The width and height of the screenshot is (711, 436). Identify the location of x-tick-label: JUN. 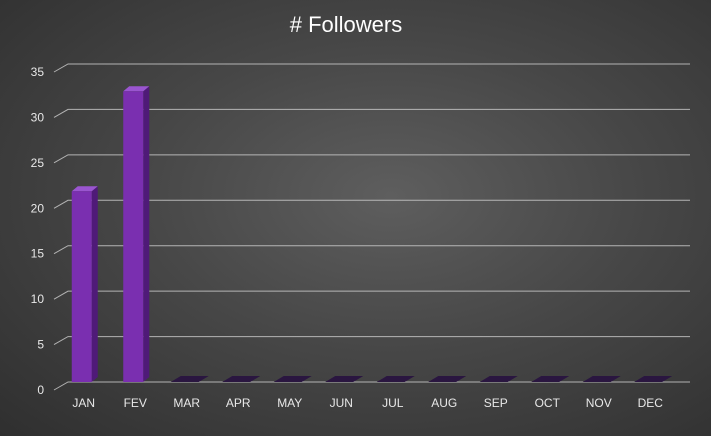
(341, 403).